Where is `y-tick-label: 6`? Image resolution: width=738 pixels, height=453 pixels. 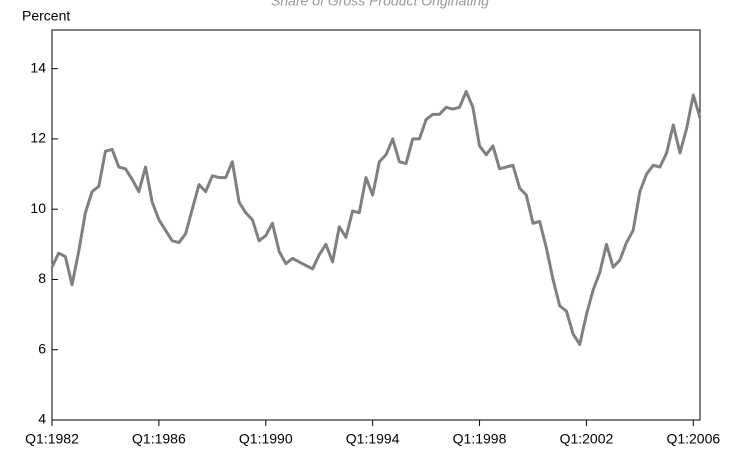 y-tick-label: 6 is located at coordinates (42, 348).